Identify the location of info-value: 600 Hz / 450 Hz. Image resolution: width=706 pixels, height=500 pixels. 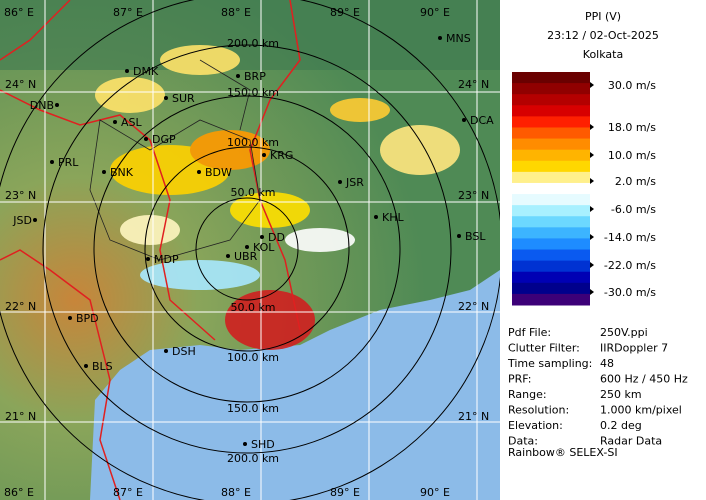
(644, 379).